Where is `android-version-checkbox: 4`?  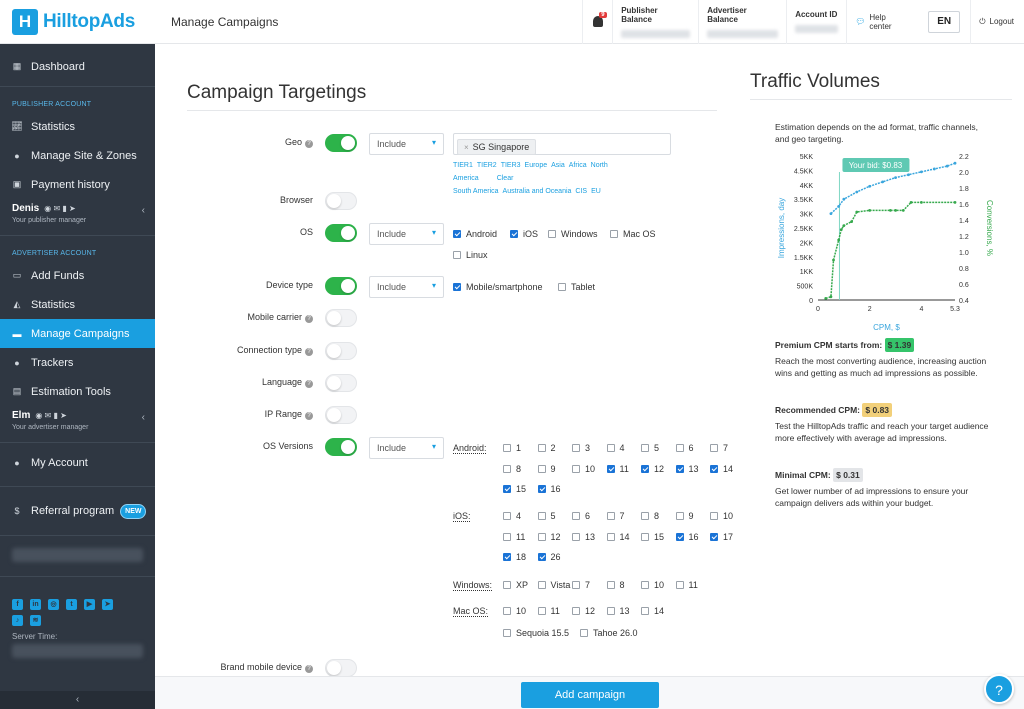 android-version-checkbox: 4 is located at coordinates (615, 448).